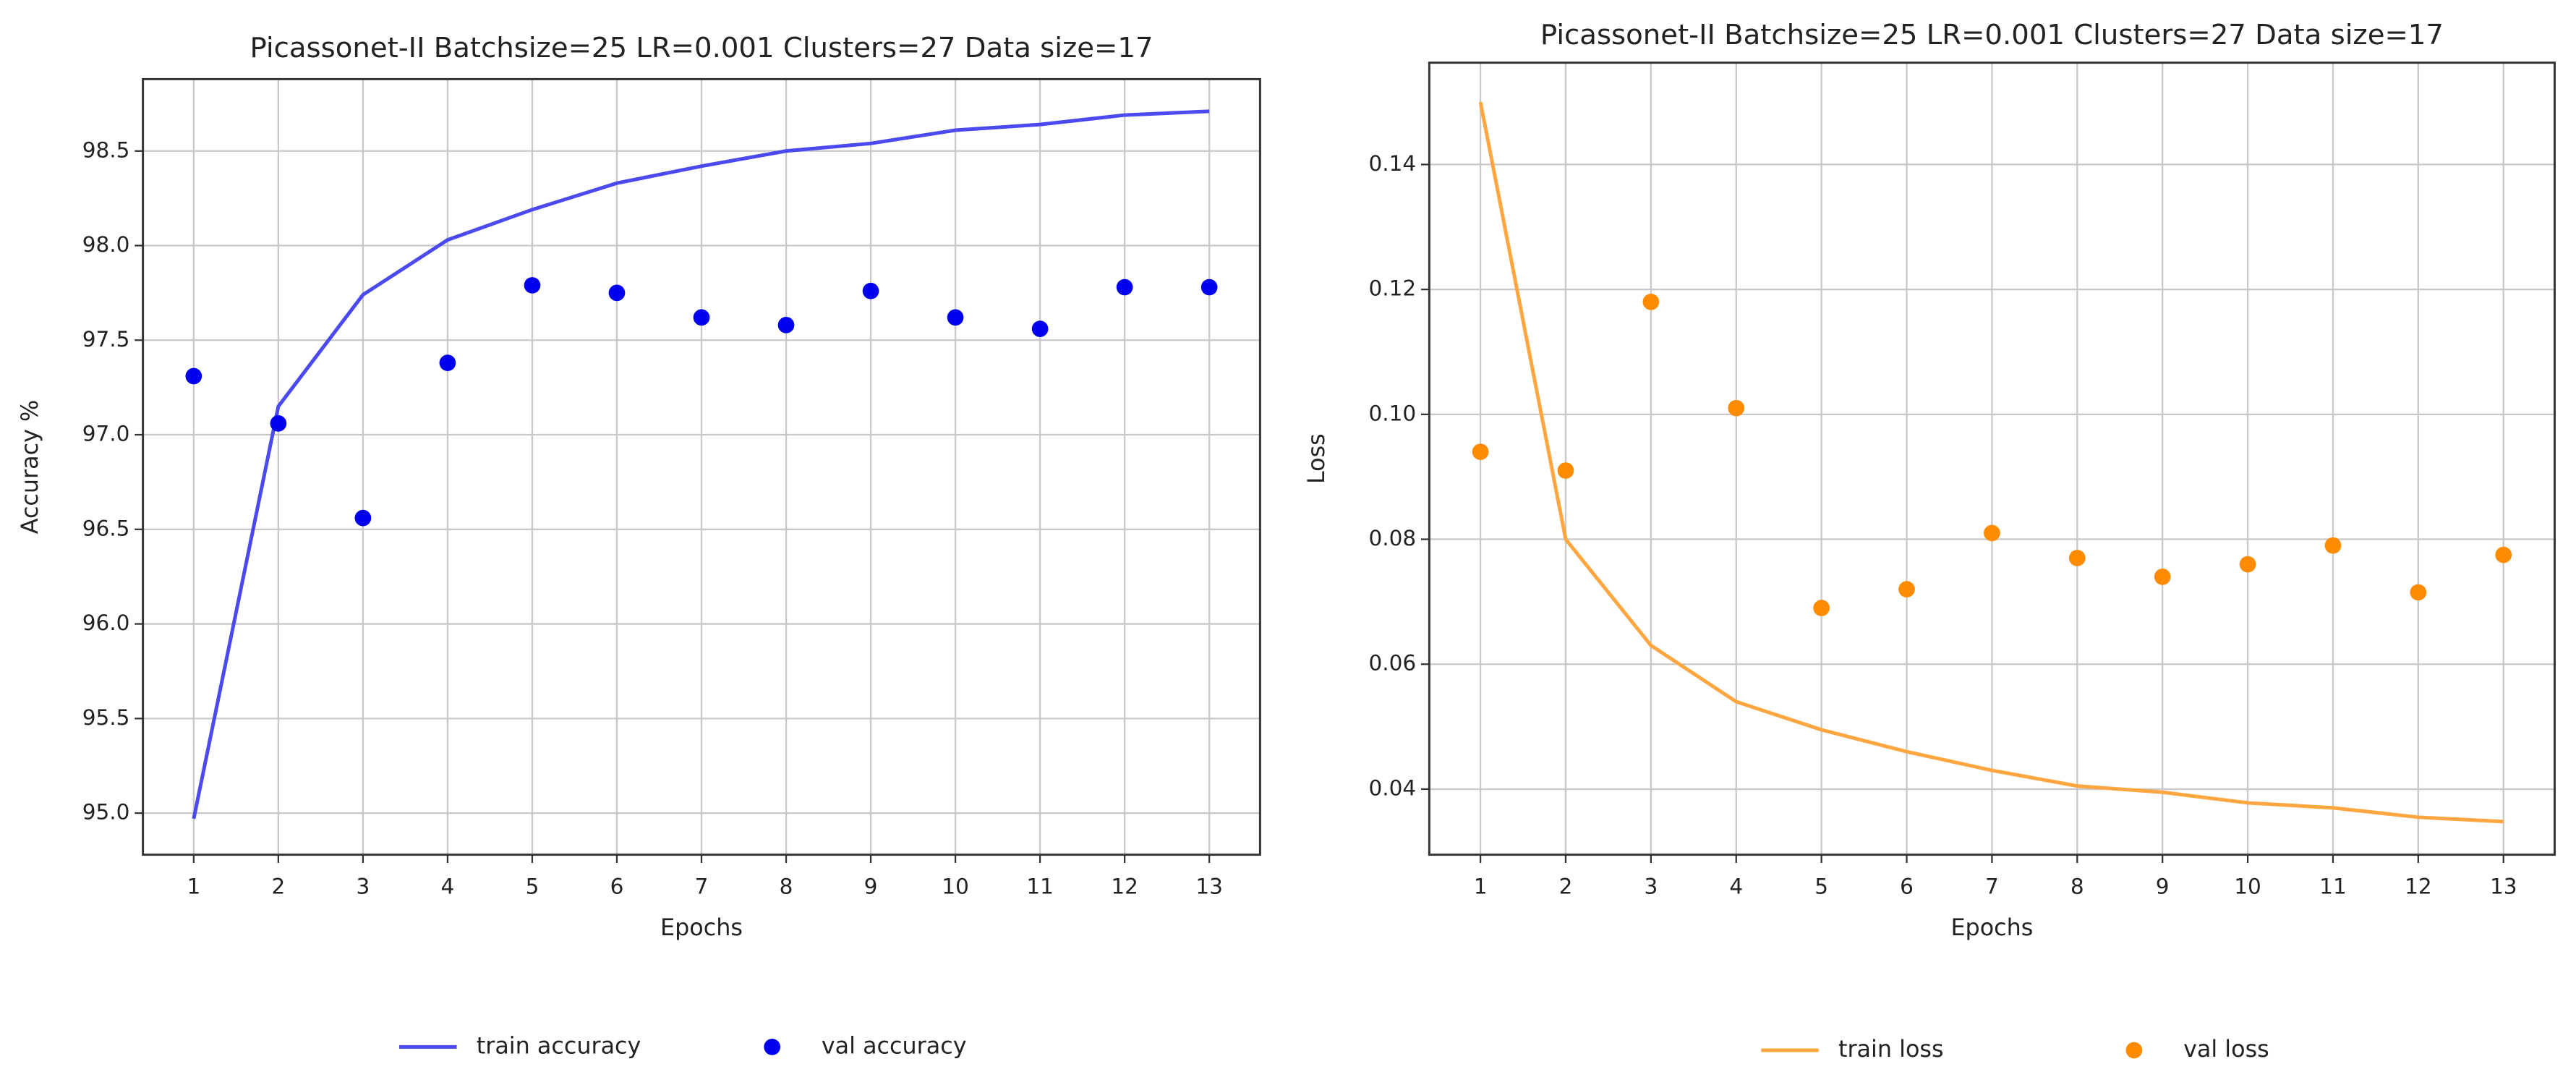 The height and width of the screenshot is (1085, 2576). What do you see at coordinates (1392, 788) in the screenshot?
I see `y-tick-label: 0.04` at bounding box center [1392, 788].